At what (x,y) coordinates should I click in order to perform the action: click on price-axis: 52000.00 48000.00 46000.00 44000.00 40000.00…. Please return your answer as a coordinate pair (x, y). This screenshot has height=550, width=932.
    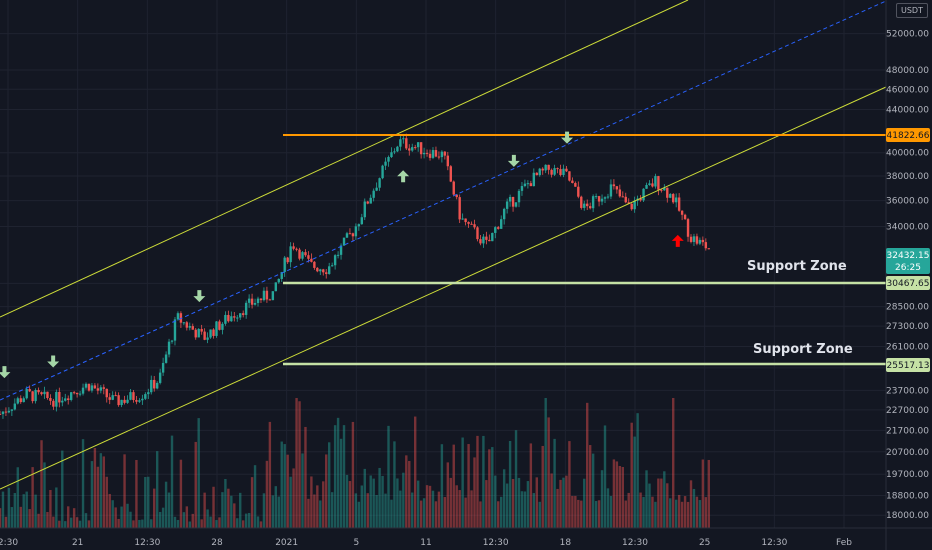
    Looking at the image, I should click on (909, 275).